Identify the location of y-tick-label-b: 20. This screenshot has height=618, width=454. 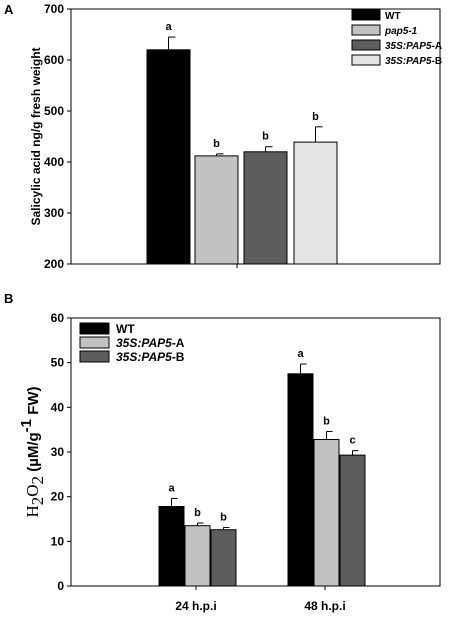
(58, 497).